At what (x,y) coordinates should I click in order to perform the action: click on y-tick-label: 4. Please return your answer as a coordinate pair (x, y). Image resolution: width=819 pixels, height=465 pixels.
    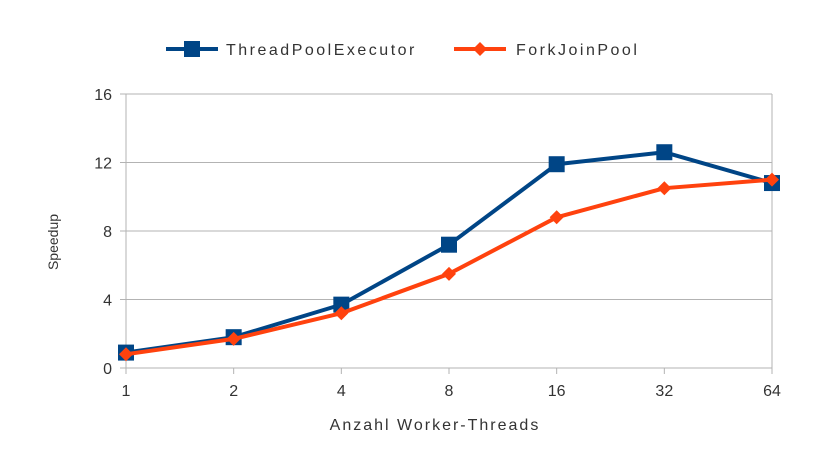
    Looking at the image, I should click on (107, 301).